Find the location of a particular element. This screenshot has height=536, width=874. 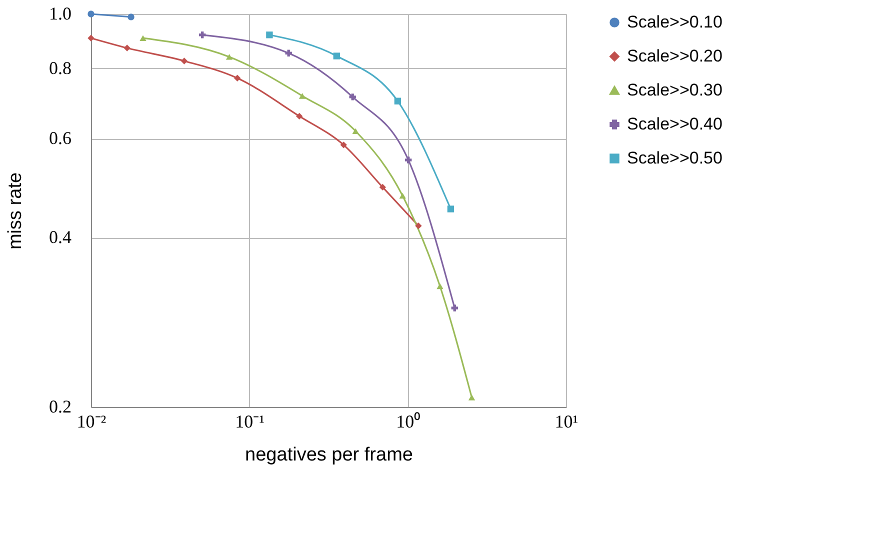

y-tick-label: 0.6 is located at coordinates (60, 138).